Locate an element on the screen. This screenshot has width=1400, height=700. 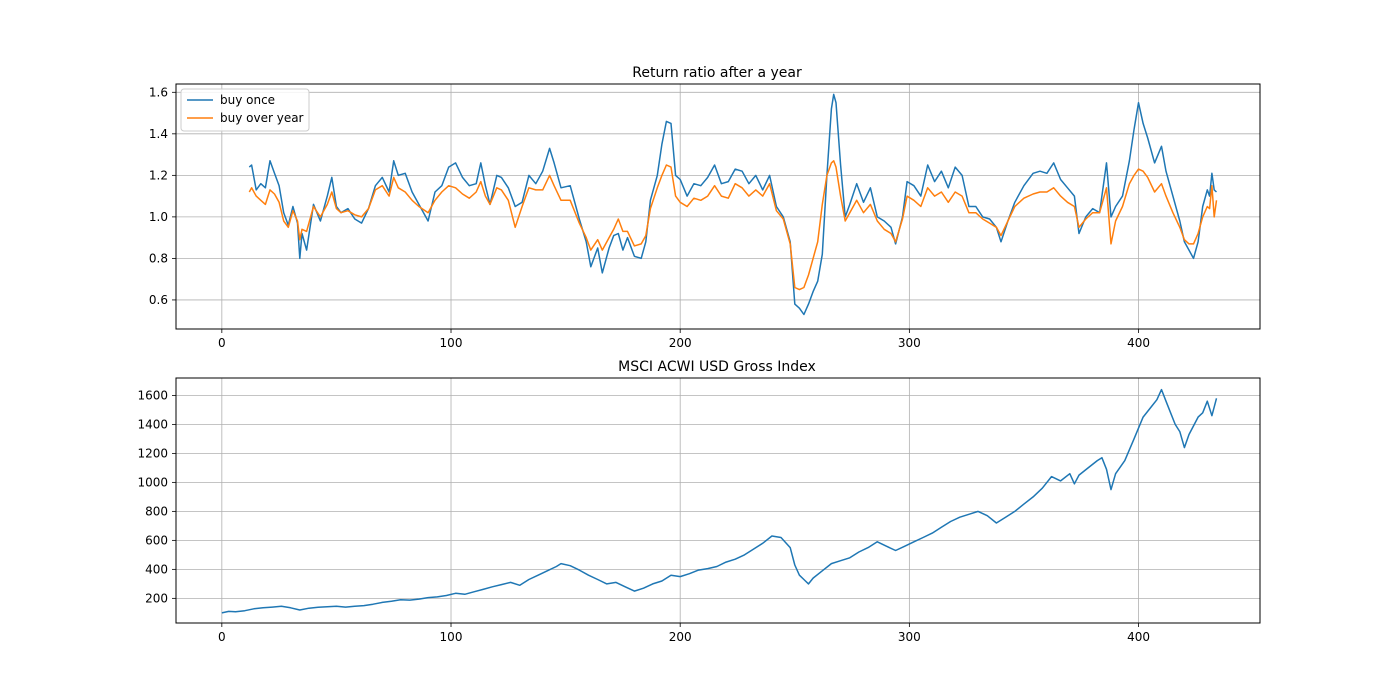
y-tick-label: 0.8 is located at coordinates (158, 258).